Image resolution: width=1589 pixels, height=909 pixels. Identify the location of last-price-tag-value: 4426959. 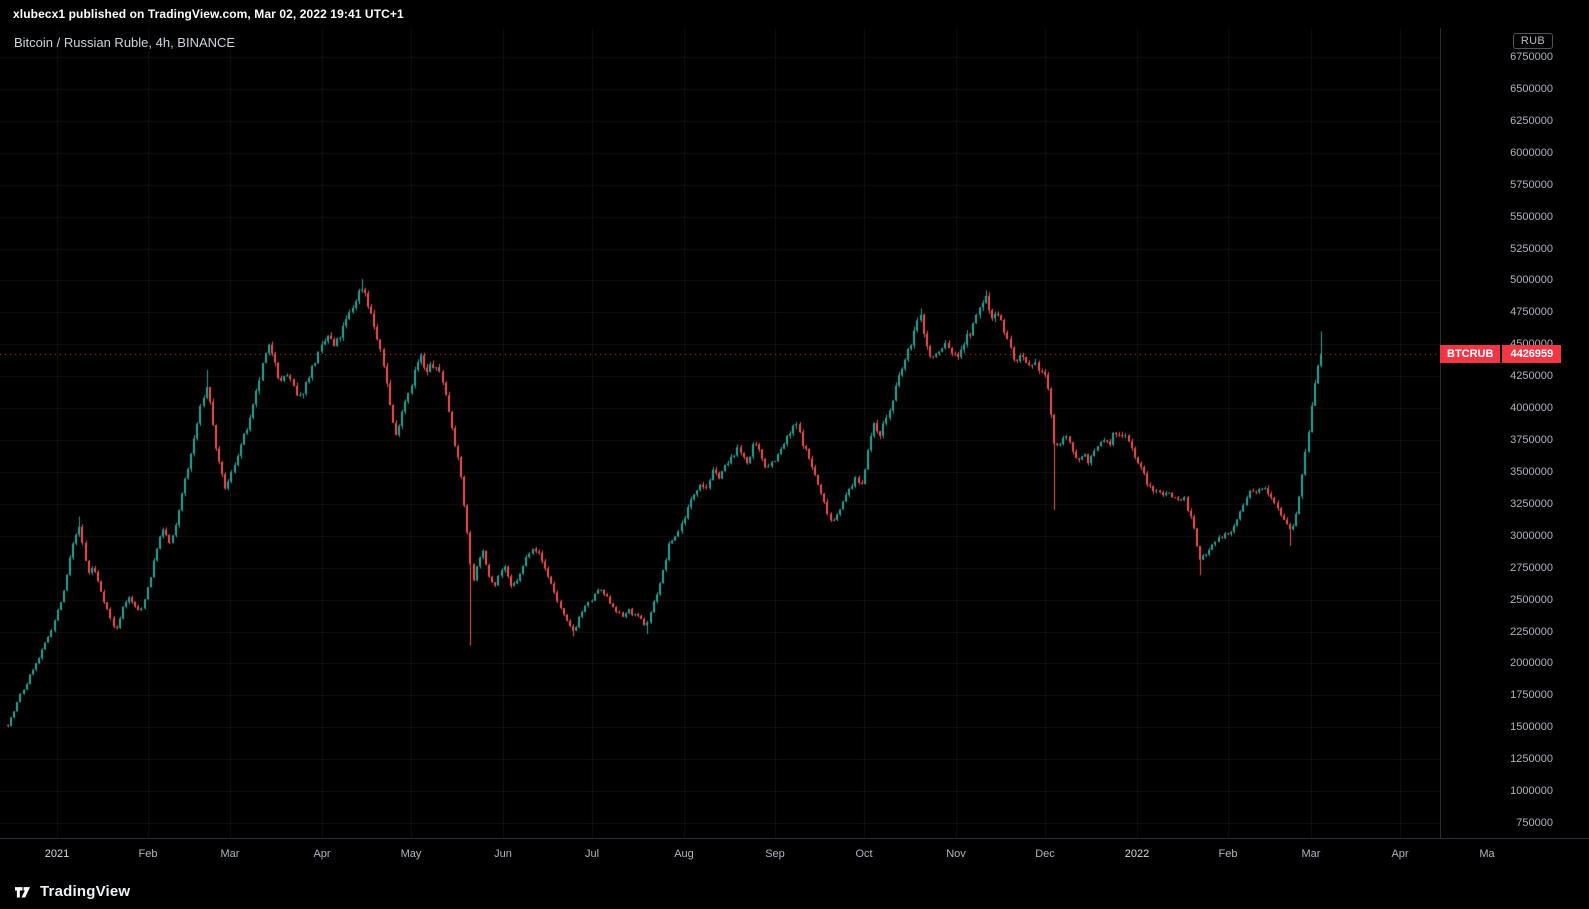
(1532, 353).